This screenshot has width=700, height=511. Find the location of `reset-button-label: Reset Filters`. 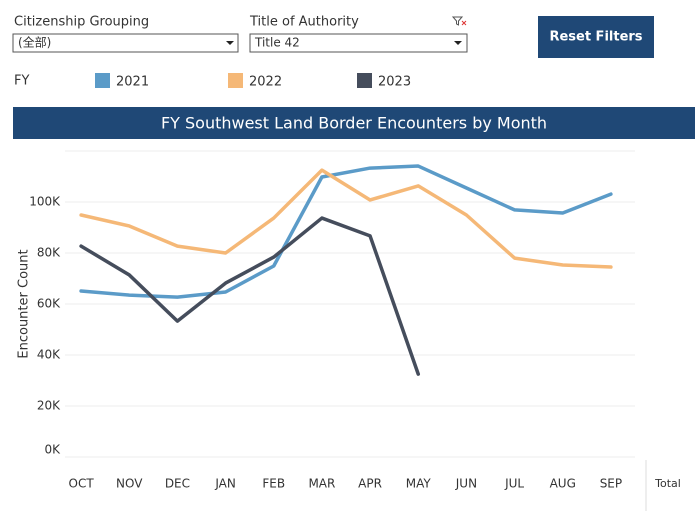

reset-button-label: Reset Filters is located at coordinates (595, 37).